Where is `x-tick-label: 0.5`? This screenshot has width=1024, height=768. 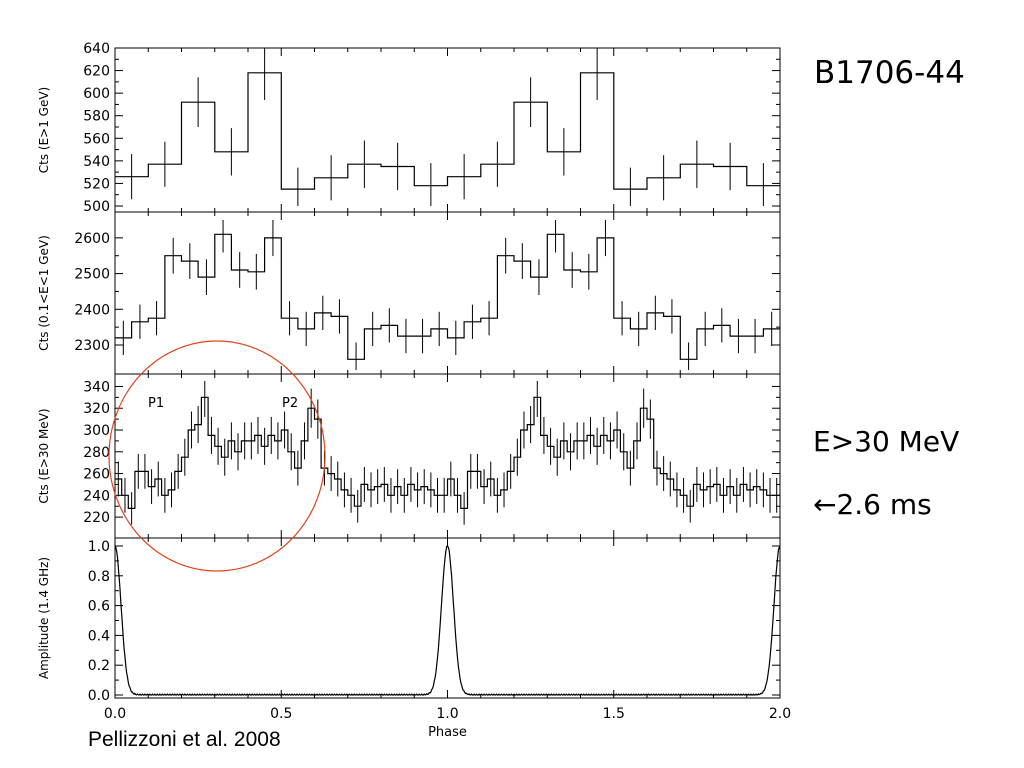 x-tick-label: 0.5 is located at coordinates (281, 714).